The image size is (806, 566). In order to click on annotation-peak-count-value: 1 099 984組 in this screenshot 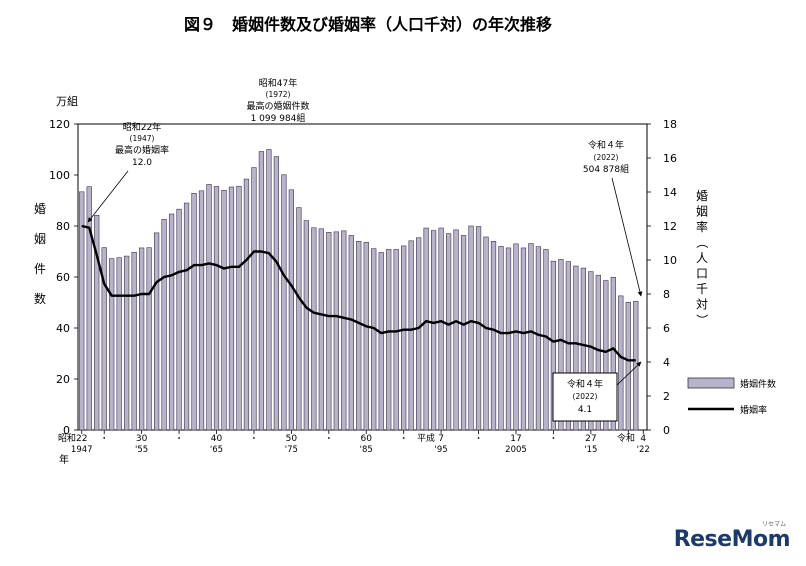, I will do `click(278, 118)`.